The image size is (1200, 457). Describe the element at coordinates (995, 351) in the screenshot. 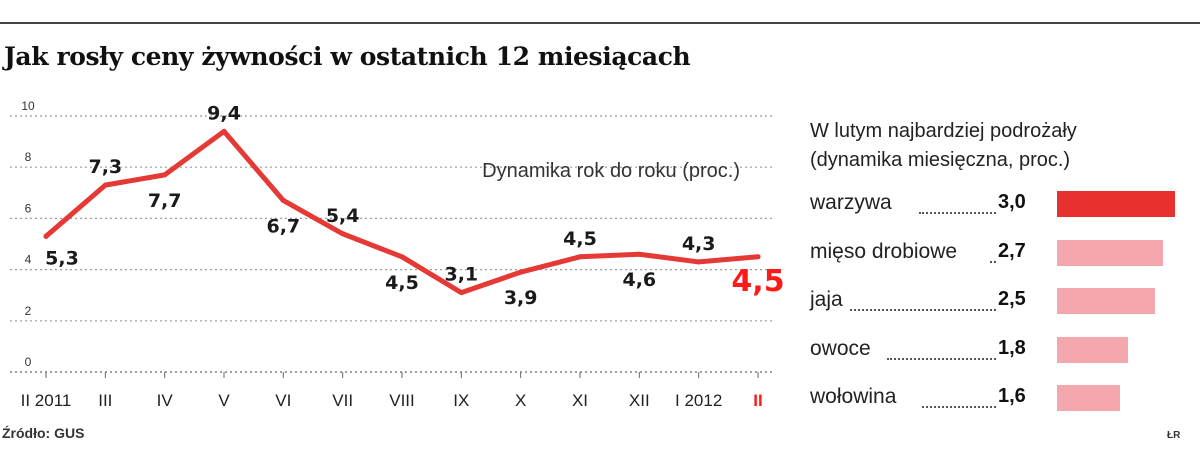

I see `side-bar-row: owoce 1,8` at that location.